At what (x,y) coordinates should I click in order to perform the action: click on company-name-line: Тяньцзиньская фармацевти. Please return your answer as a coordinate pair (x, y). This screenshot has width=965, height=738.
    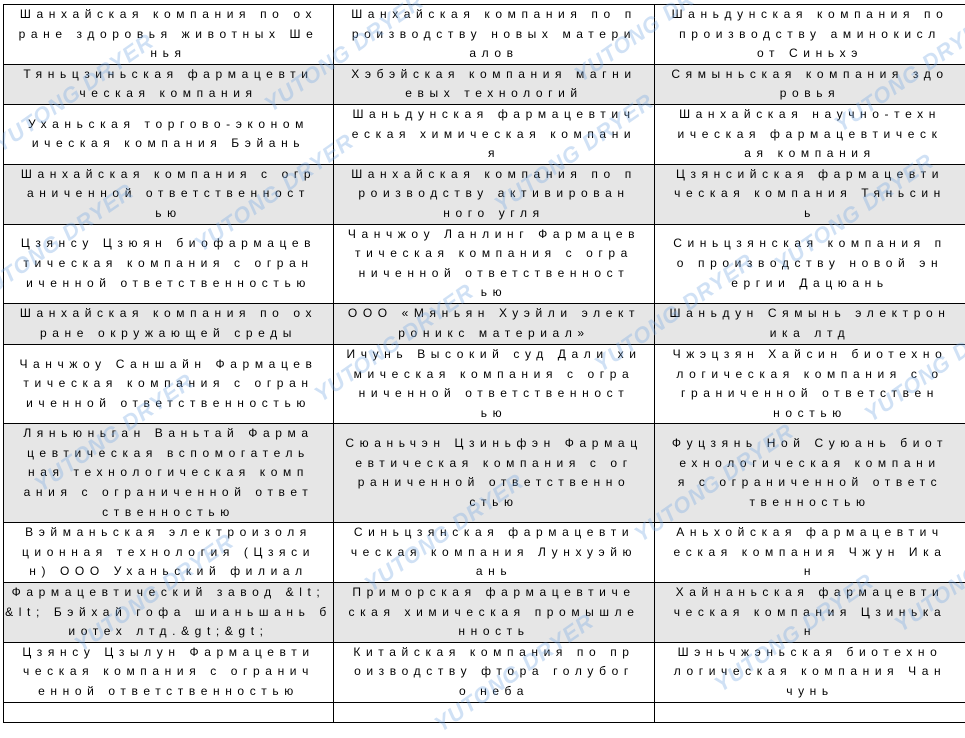
    Looking at the image, I should click on (168, 75).